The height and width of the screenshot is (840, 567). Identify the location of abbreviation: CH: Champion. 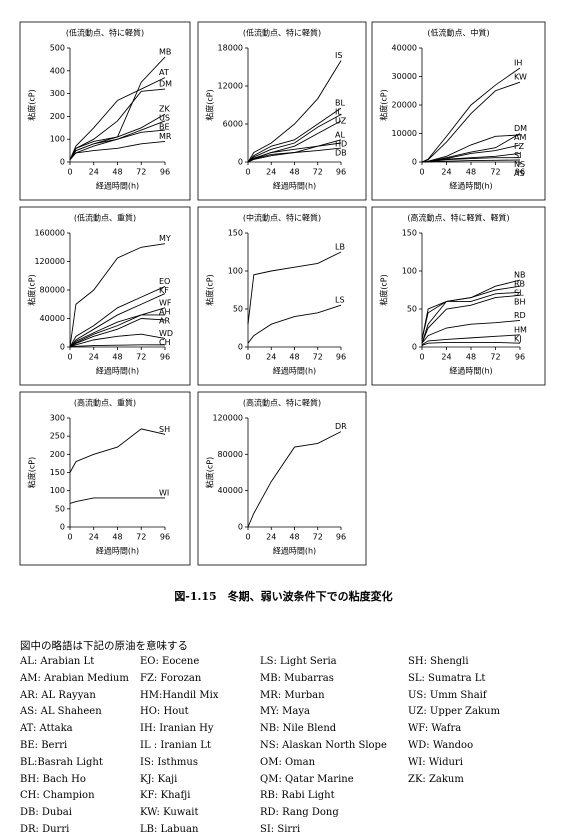
(57, 796).